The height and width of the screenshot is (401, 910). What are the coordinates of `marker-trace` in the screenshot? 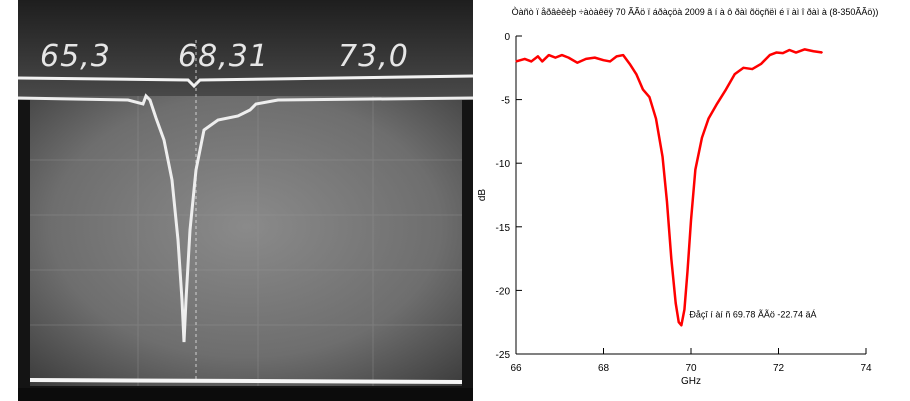 It's located at (245, 81).